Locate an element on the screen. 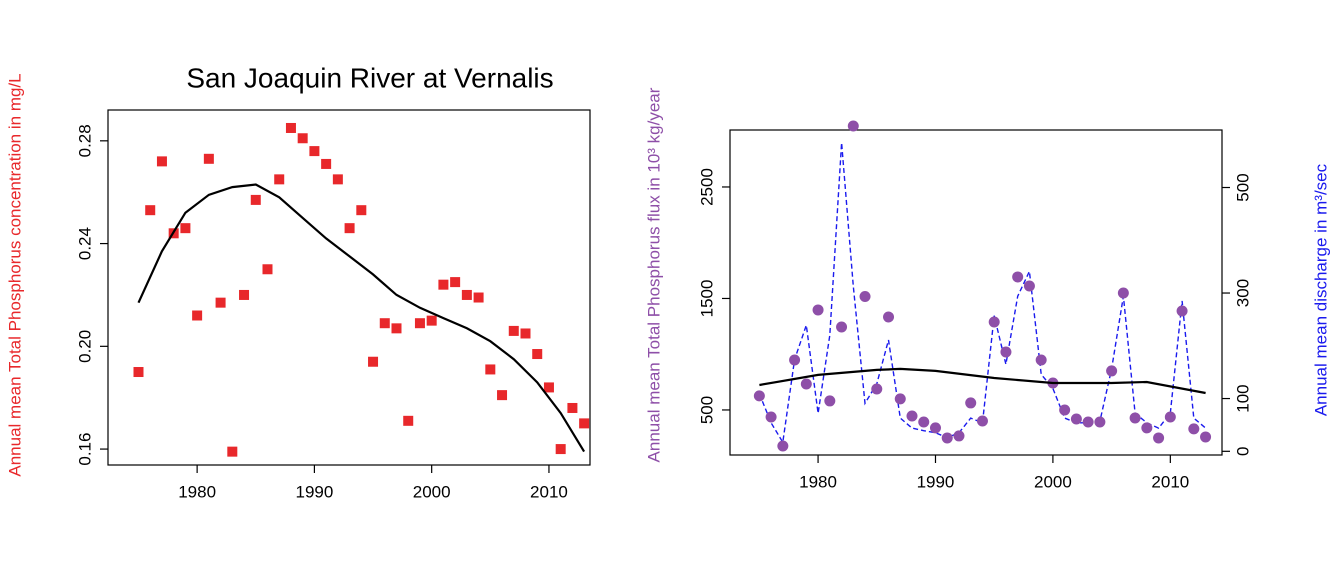 This screenshot has width=1341, height=565. y2-tick-label: 0 is located at coordinates (1242, 451).